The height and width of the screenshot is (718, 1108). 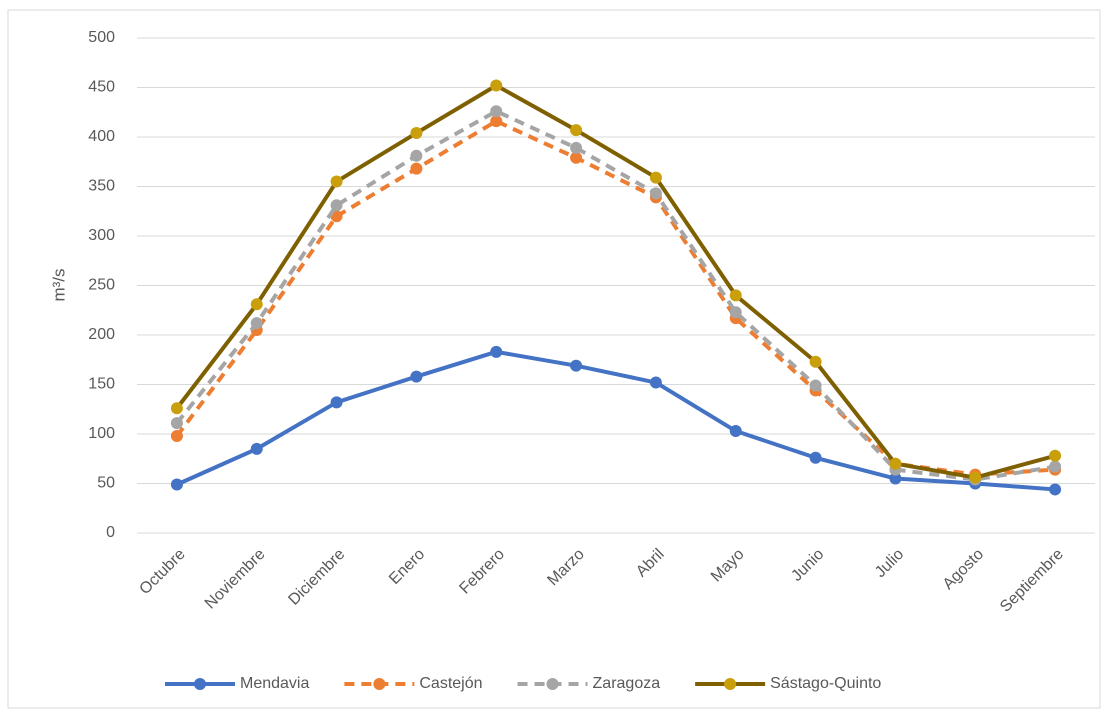 What do you see at coordinates (274, 683) in the screenshot?
I see `legend-label: Mendavia` at bounding box center [274, 683].